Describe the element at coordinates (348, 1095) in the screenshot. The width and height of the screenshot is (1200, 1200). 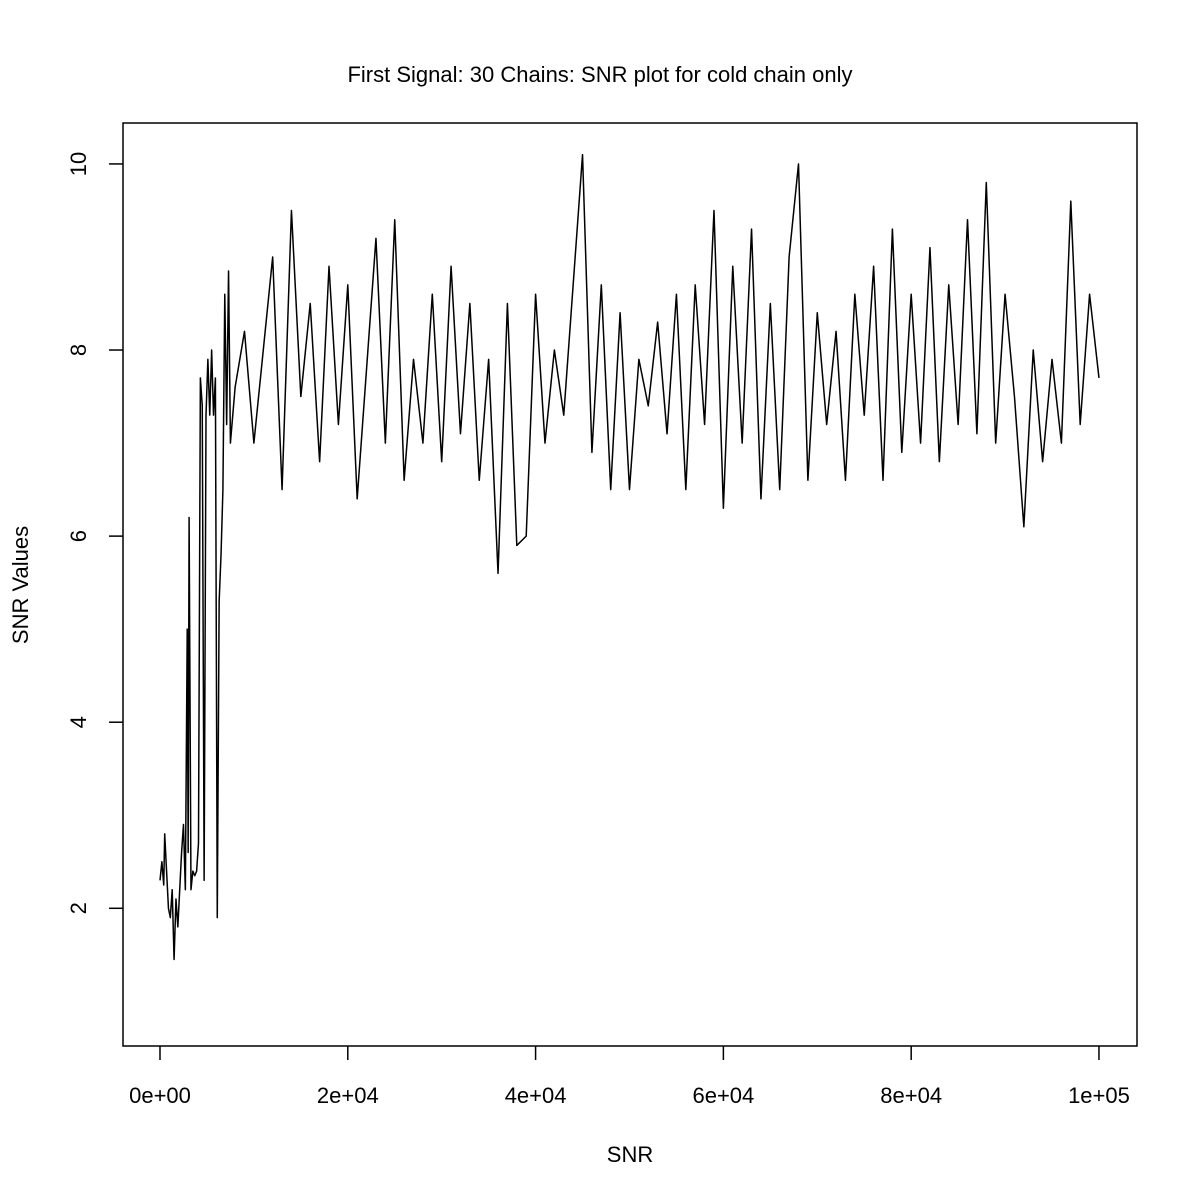
I see `x-tick-label: 2e+04` at that location.